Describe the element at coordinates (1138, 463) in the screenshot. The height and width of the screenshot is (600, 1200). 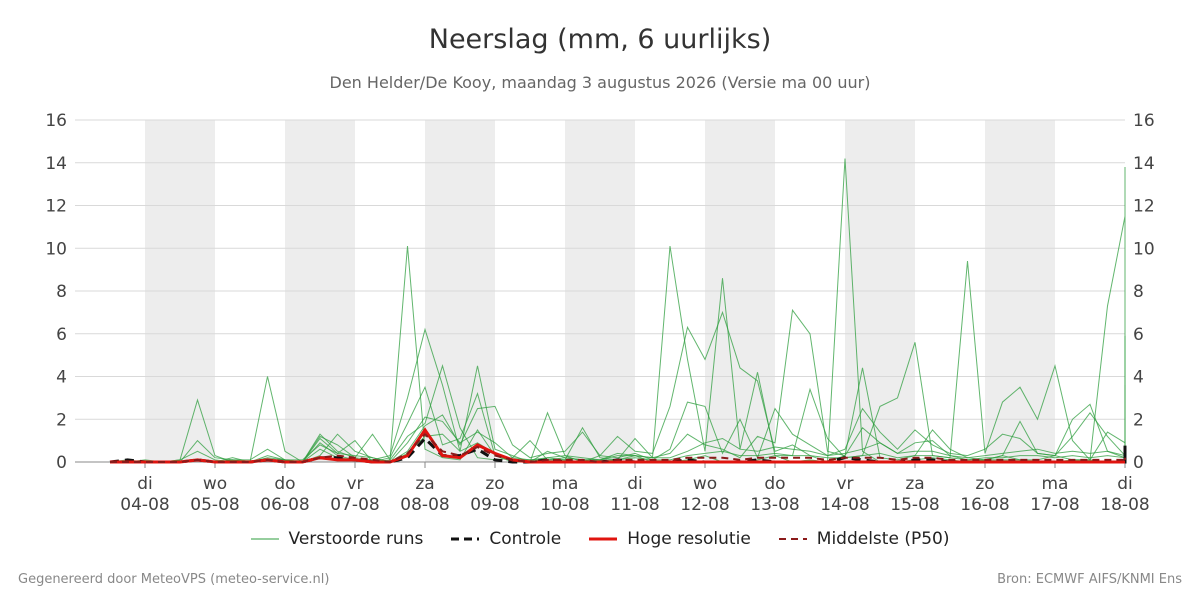
I see `ytick-right-0: 0` at that location.